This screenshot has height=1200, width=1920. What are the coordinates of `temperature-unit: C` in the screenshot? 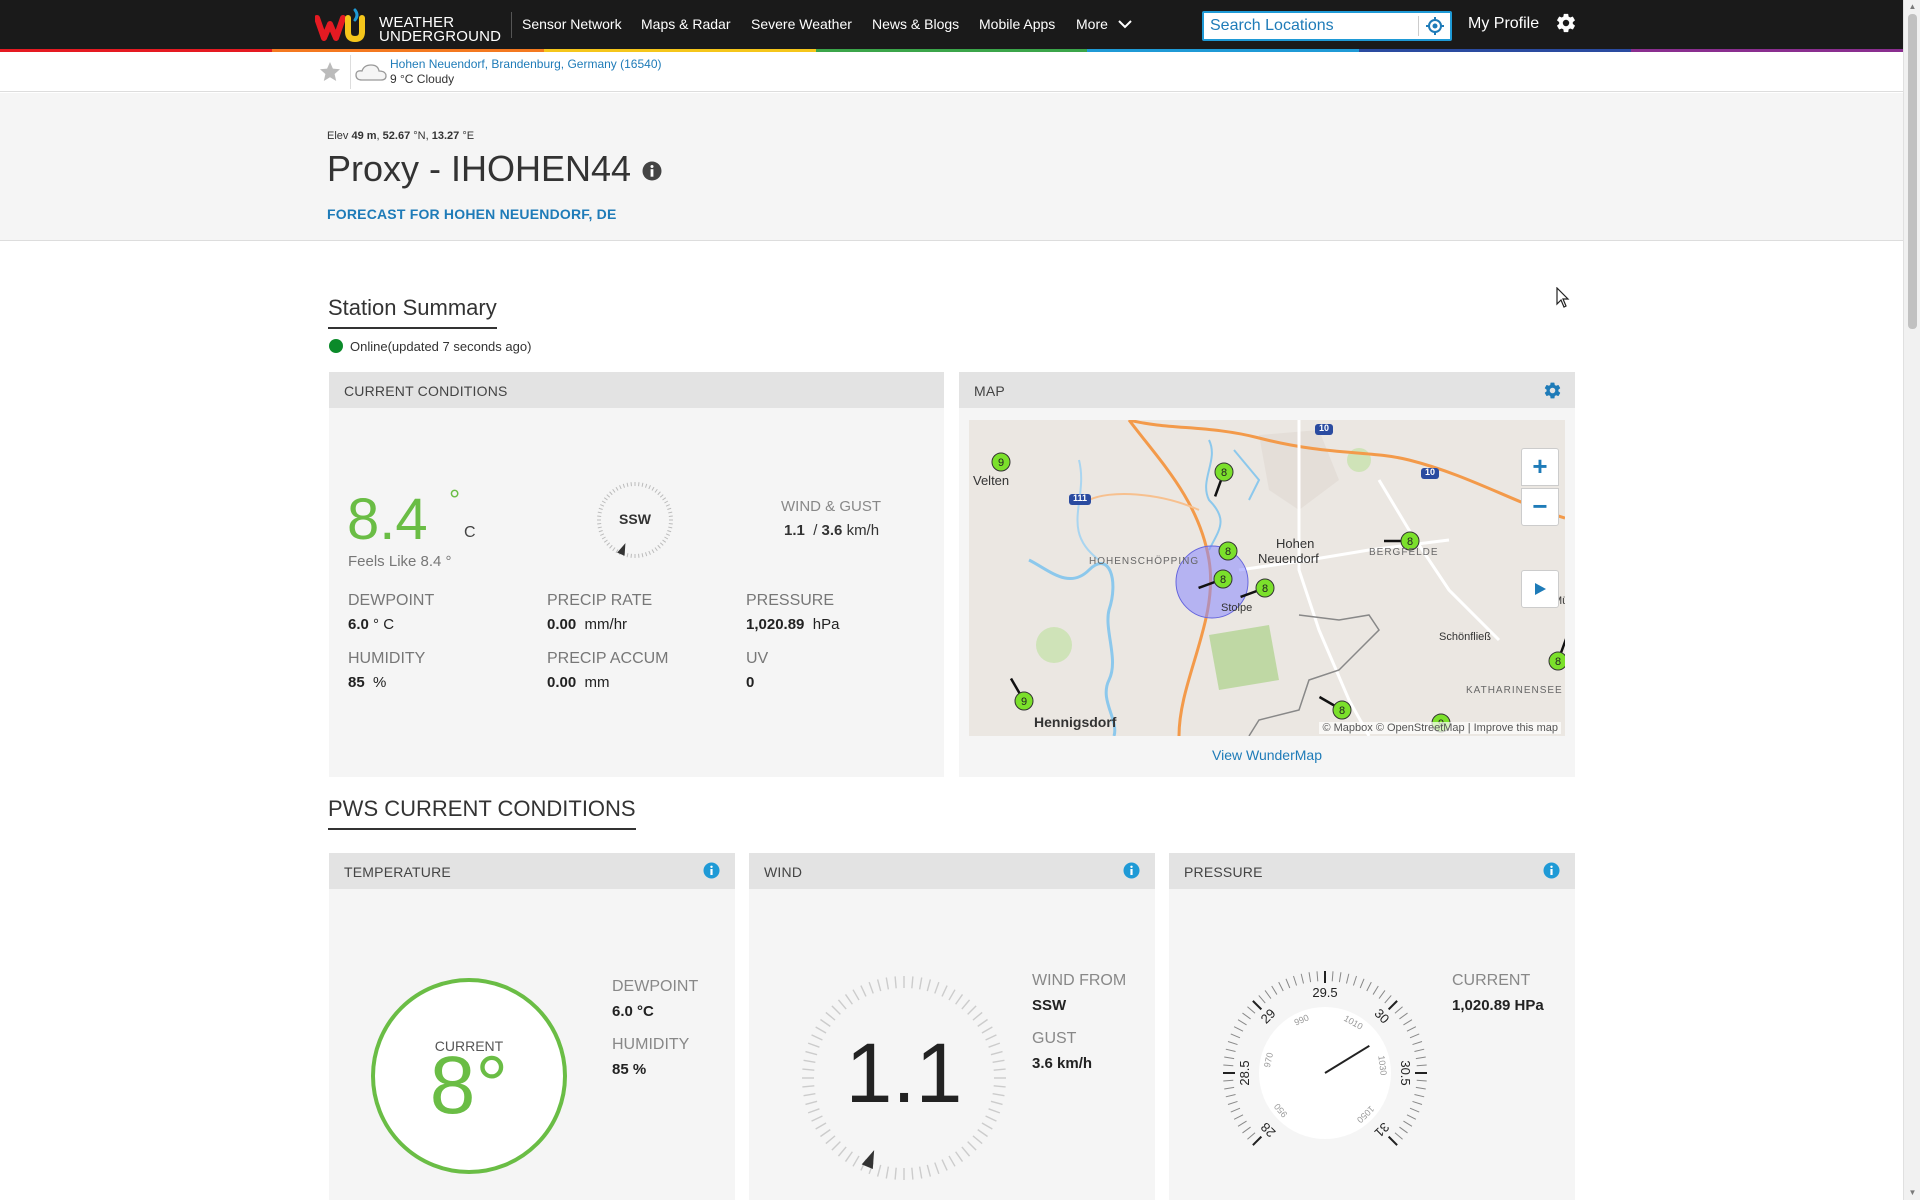 It's located at (470, 532).